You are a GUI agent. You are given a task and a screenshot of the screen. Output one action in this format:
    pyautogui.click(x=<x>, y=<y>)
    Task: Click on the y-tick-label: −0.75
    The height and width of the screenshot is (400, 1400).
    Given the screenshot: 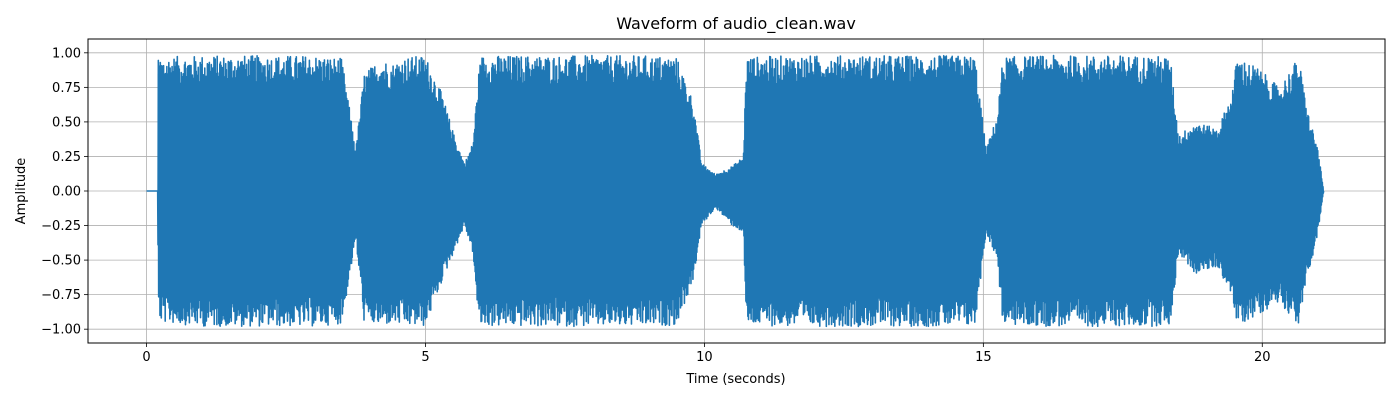 What is the action you would take?
    pyautogui.click(x=61, y=295)
    